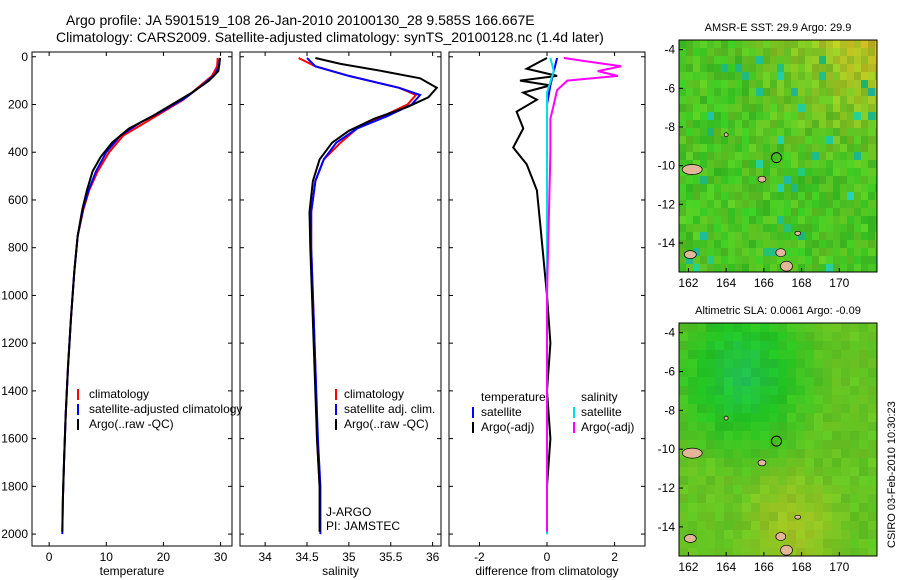  What do you see at coordinates (764, 283) in the screenshot?
I see `sst-map-xtick-label: 166` at bounding box center [764, 283].